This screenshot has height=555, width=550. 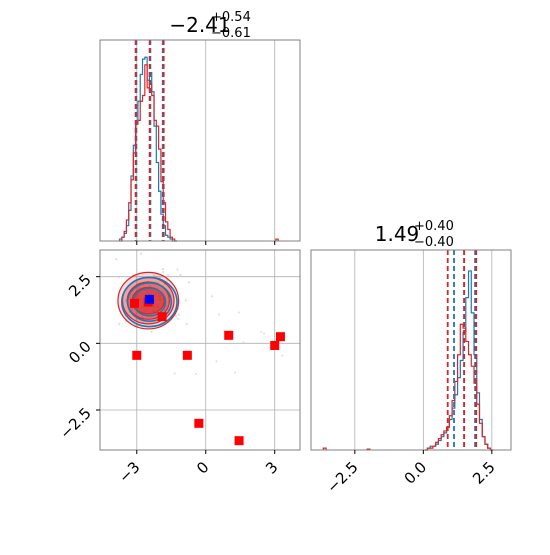 I want to click on joint-background, so click(x=200, y=350).